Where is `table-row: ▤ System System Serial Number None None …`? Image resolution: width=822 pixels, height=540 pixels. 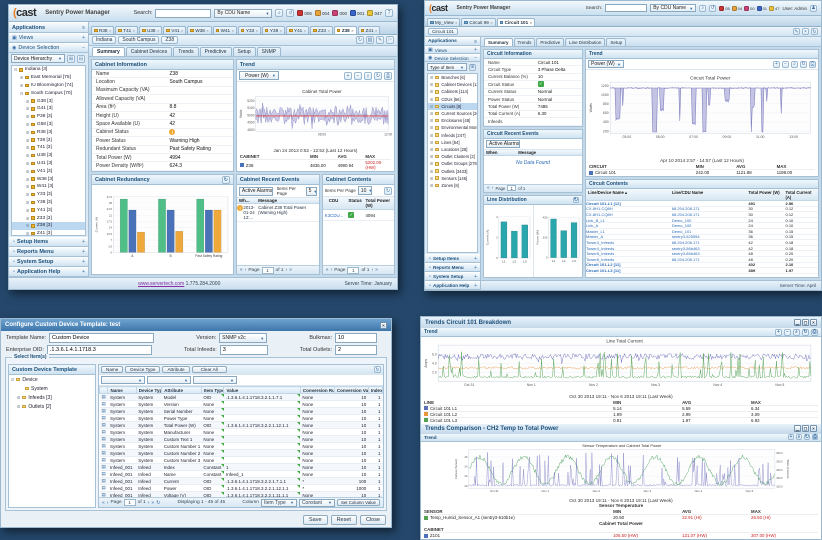 table-row: ▤ System System Serial Number None None … is located at coordinates (241, 411).